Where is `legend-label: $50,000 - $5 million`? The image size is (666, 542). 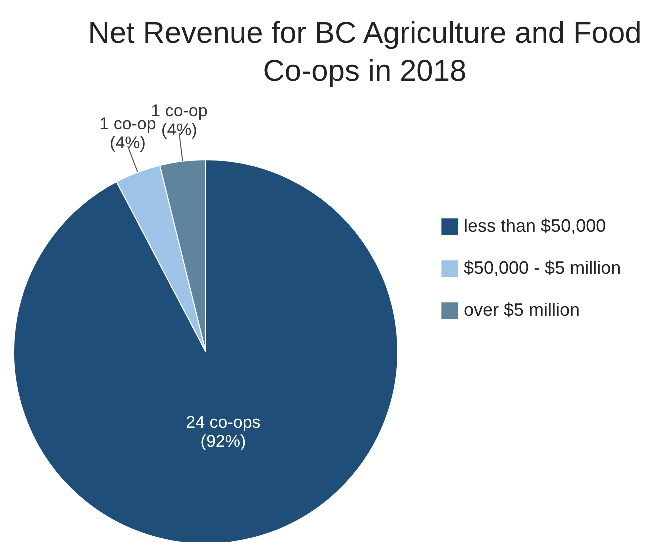
legend-label: $50,000 - $5 million is located at coordinates (543, 268).